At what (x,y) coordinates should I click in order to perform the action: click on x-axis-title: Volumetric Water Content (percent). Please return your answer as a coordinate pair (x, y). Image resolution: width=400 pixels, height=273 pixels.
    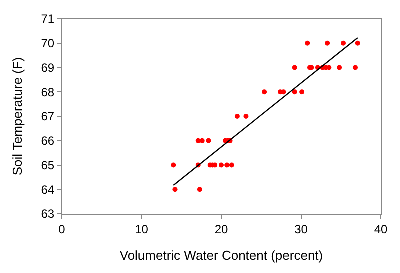
    Looking at the image, I should click on (222, 255).